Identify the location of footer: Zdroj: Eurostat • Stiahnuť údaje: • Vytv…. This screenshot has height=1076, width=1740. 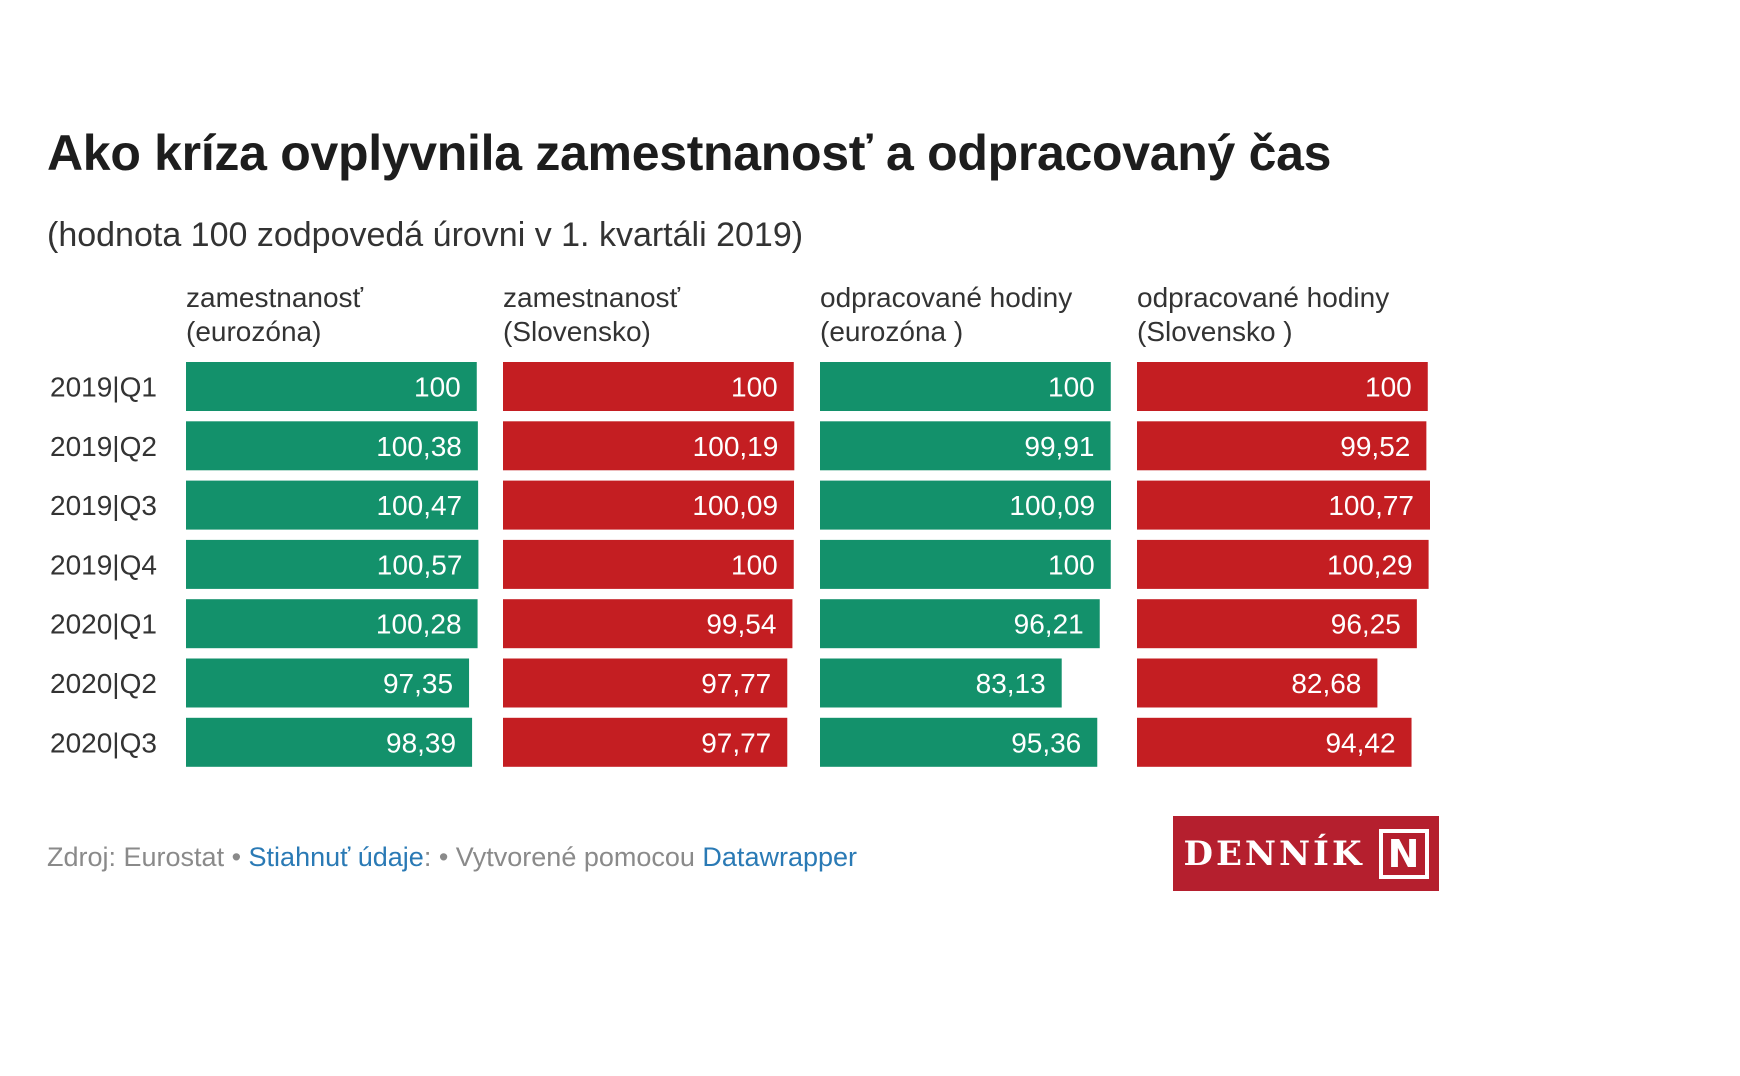
(452, 857).